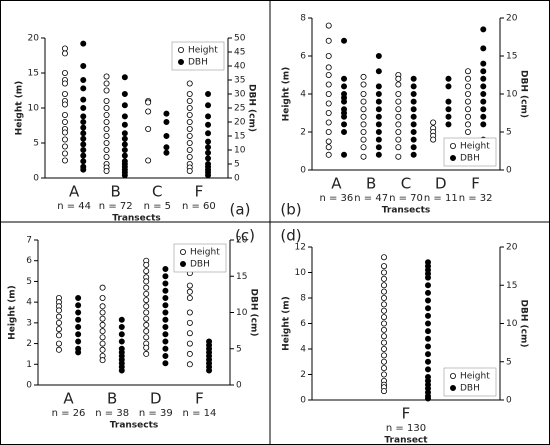 Image resolution: width=550 pixels, height=445 pixels. What do you see at coordinates (470, 389) in the screenshot?
I see `legend-label: DBH` at bounding box center [470, 389].